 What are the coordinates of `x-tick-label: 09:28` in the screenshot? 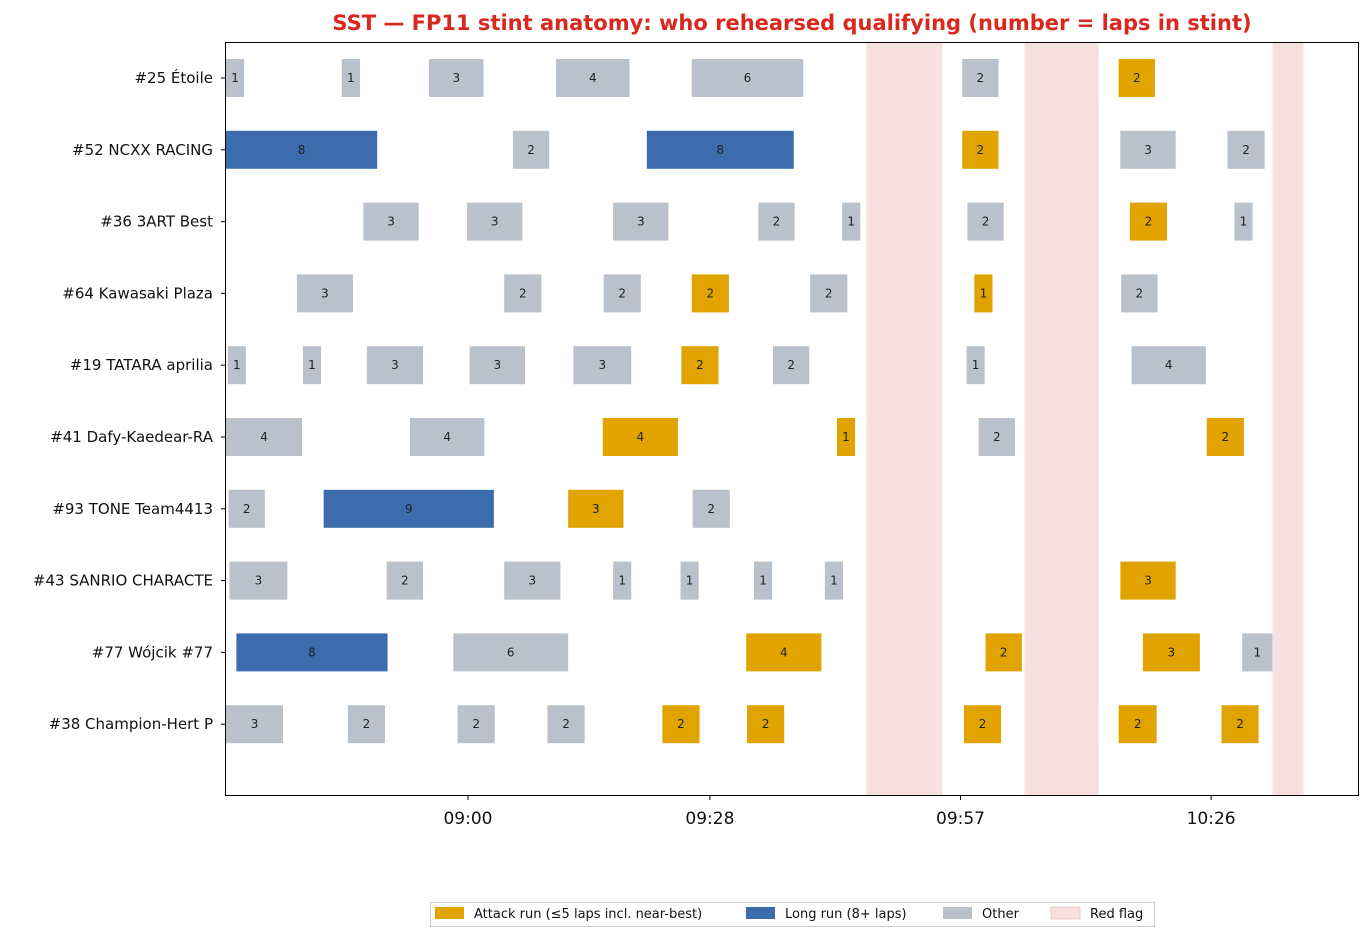 It's located at (709, 819).